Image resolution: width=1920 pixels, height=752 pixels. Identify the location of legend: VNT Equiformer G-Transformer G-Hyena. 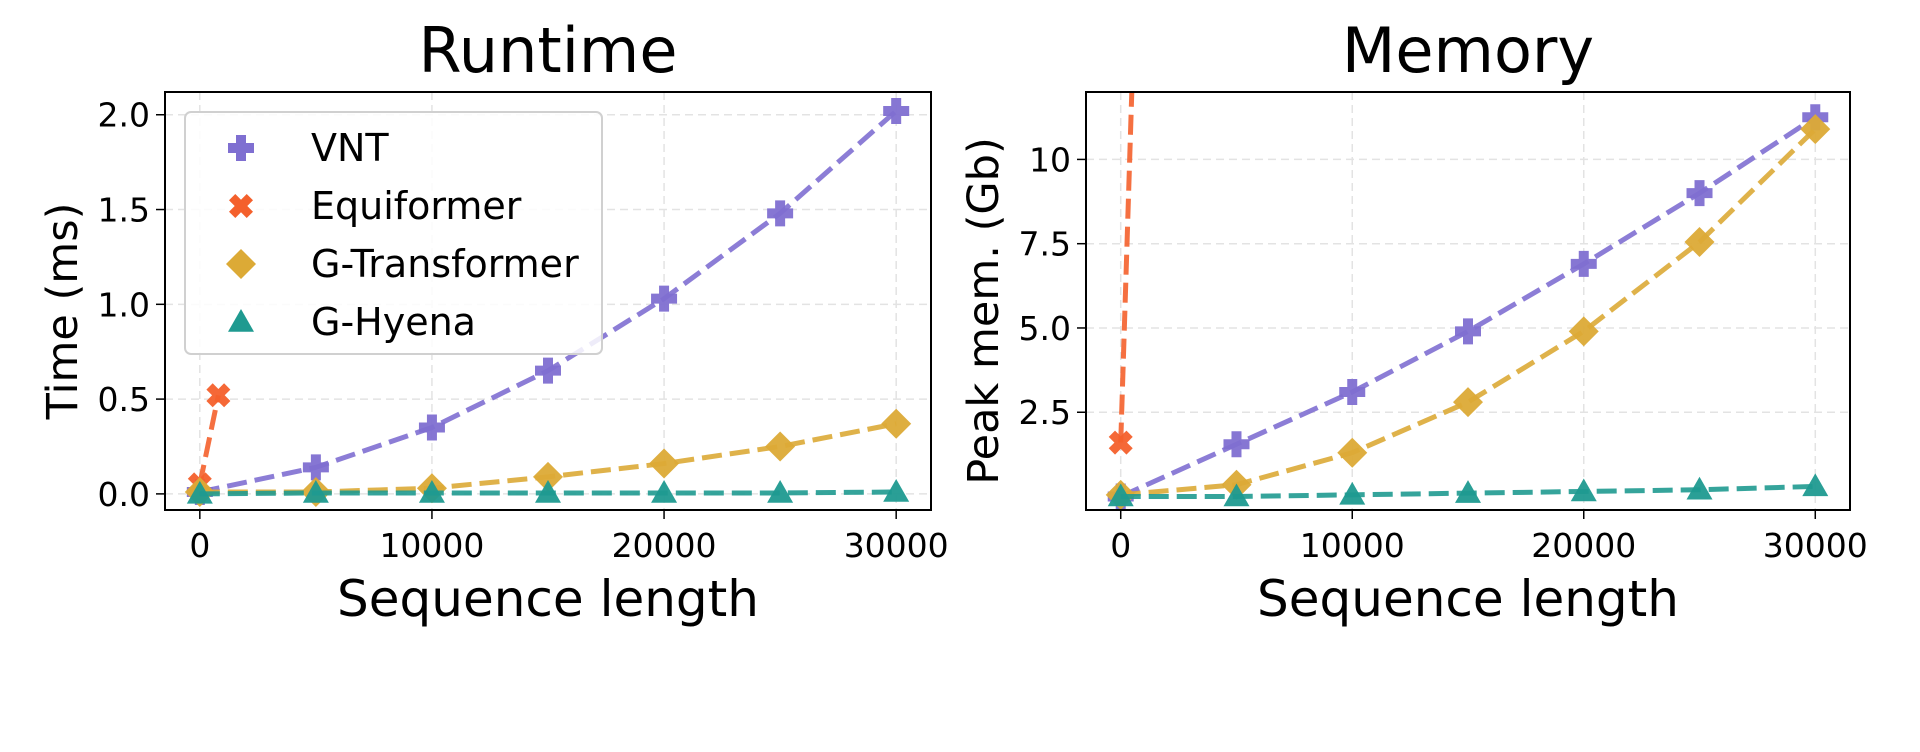
(393, 233).